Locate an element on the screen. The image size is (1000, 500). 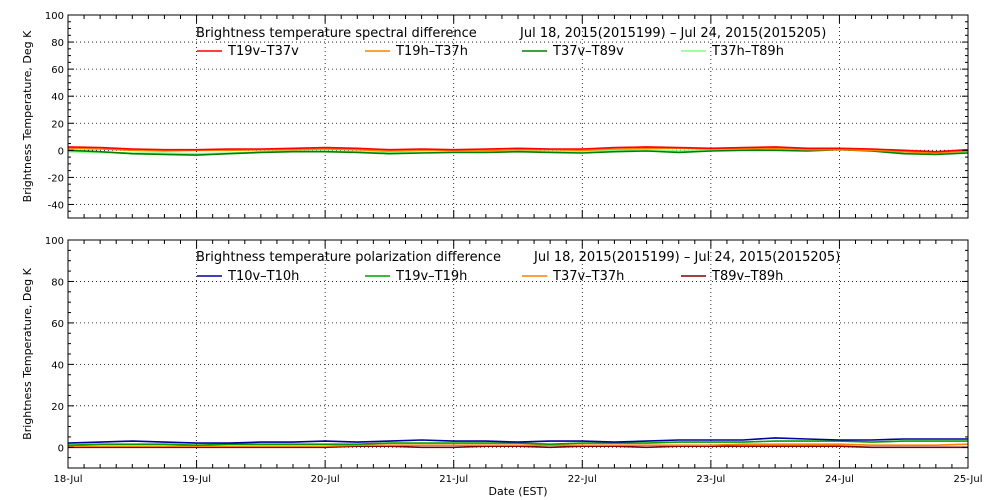
x-tick-label: 21-Jul is located at coordinates (453, 479).